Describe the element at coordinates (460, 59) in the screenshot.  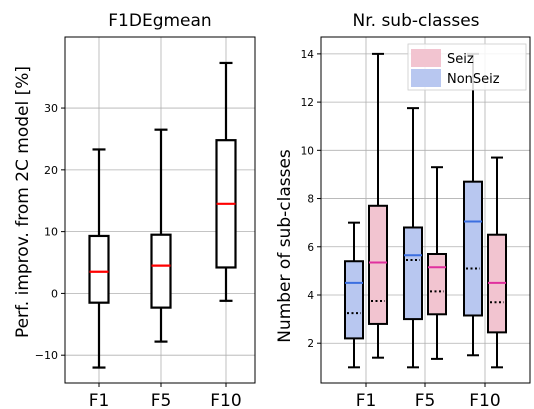
I see `legend-label-seiz: Seiz` at that location.